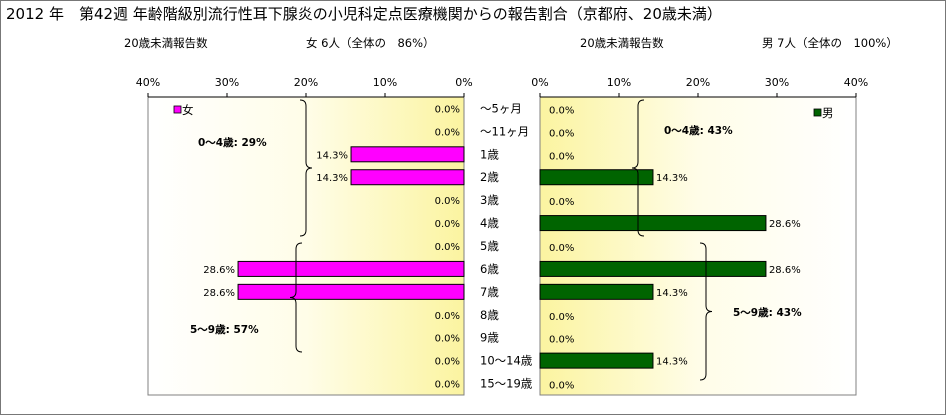  Describe the element at coordinates (489, 223) in the screenshot. I see `category-label: 4歳` at that location.